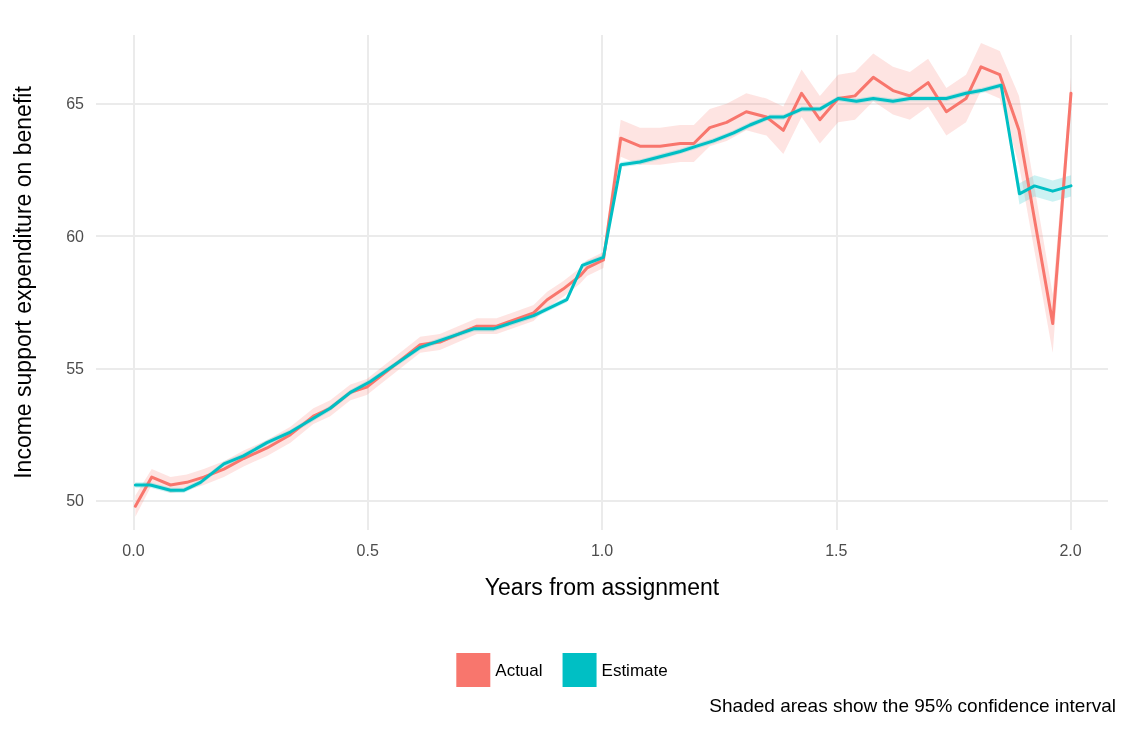 The image size is (1124, 747). What do you see at coordinates (22, 282) in the screenshot?
I see `y-axis-title: Income support expenditure on benefit` at bounding box center [22, 282].